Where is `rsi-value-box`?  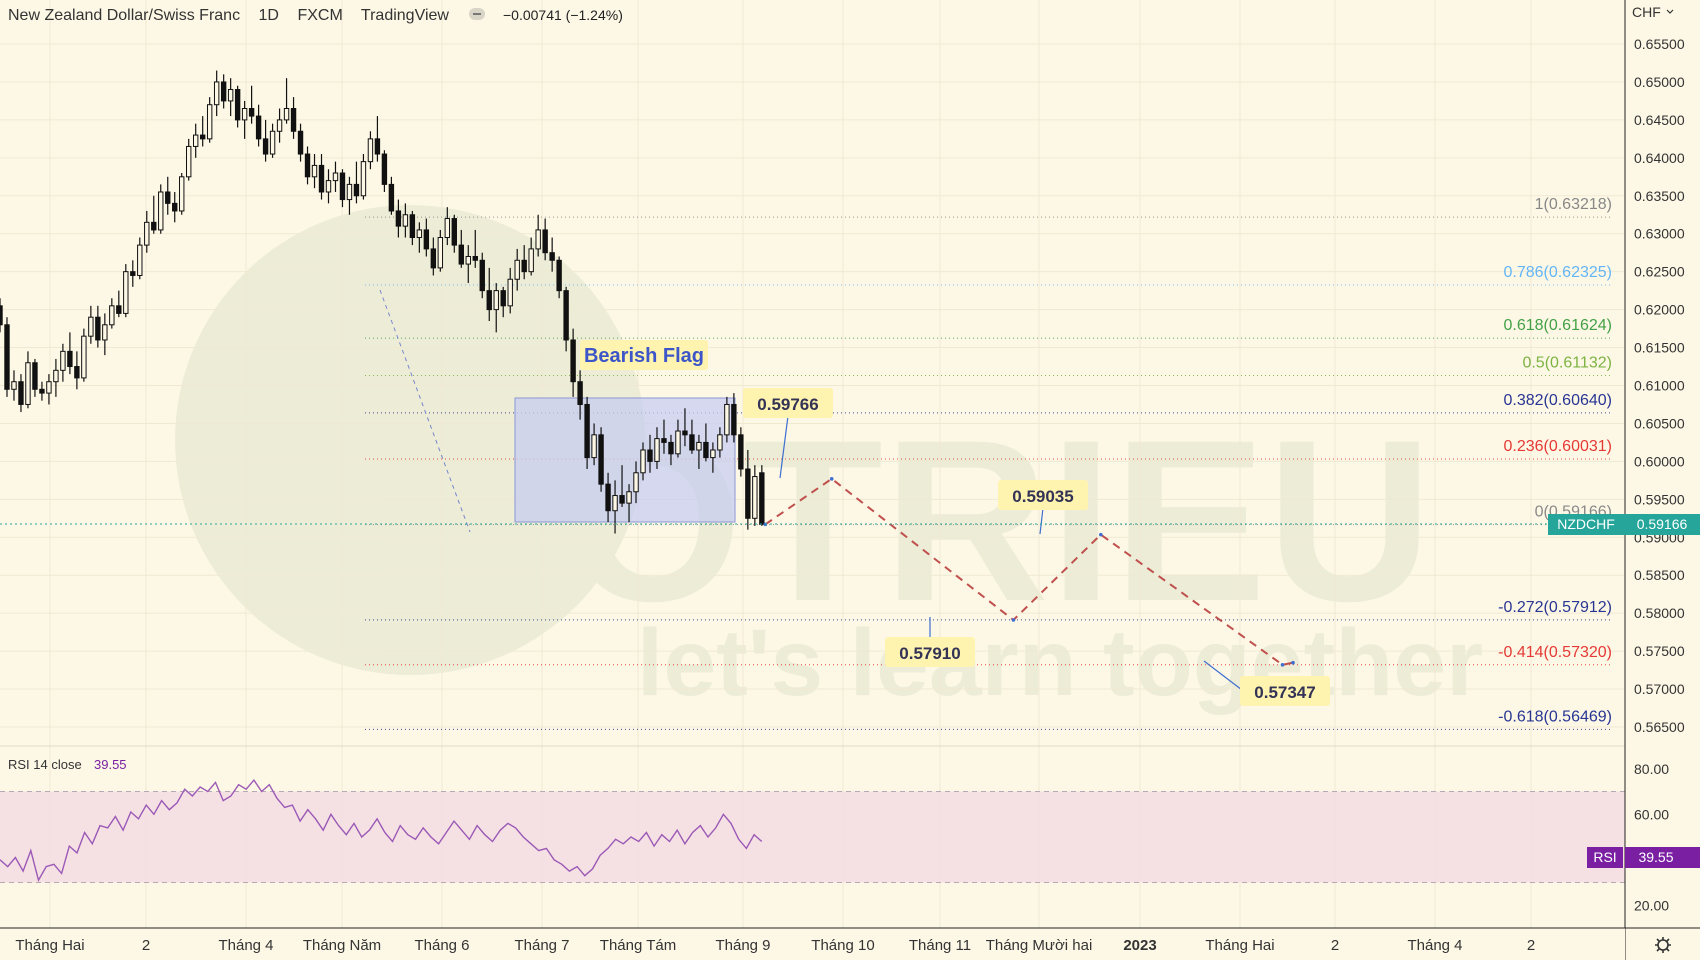 rsi-value-box is located at coordinates (1662, 857).